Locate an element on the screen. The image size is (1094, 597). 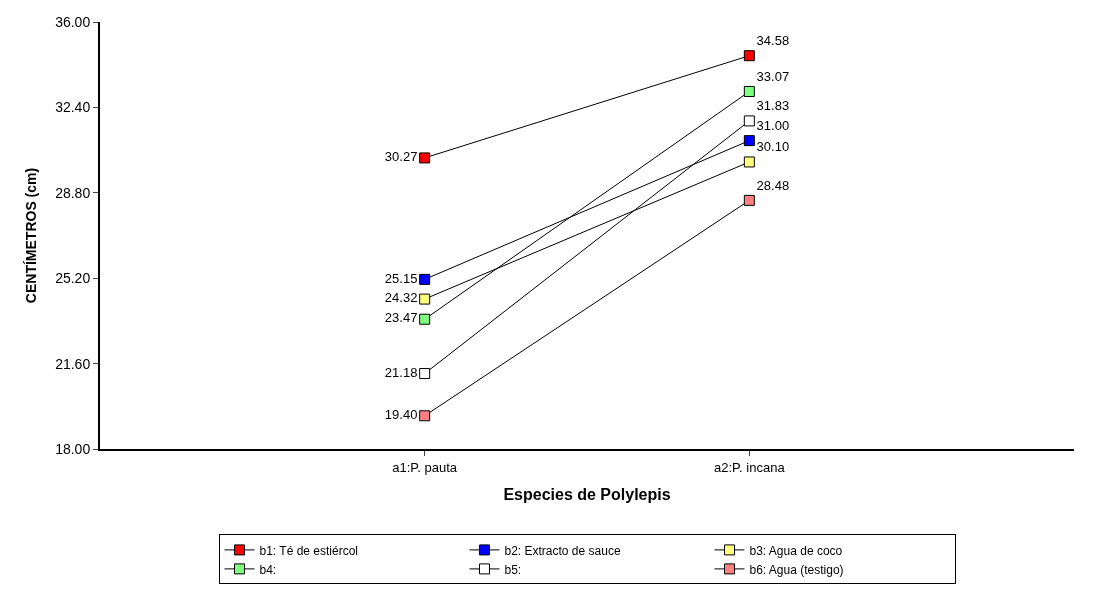
data-label: 33.07 is located at coordinates (773, 77).